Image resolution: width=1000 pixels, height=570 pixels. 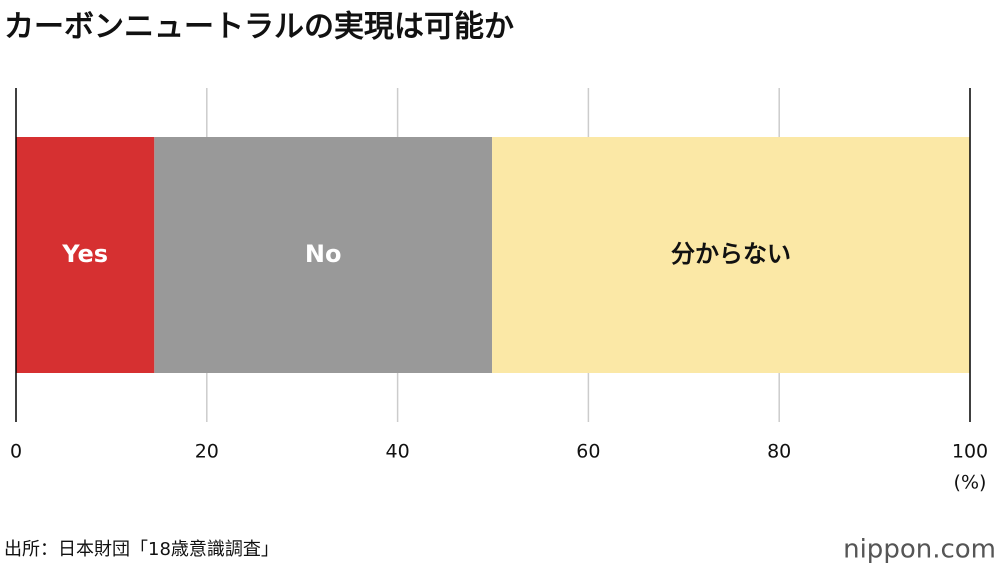 I want to click on x-tick-label: 40, so click(x=398, y=452).